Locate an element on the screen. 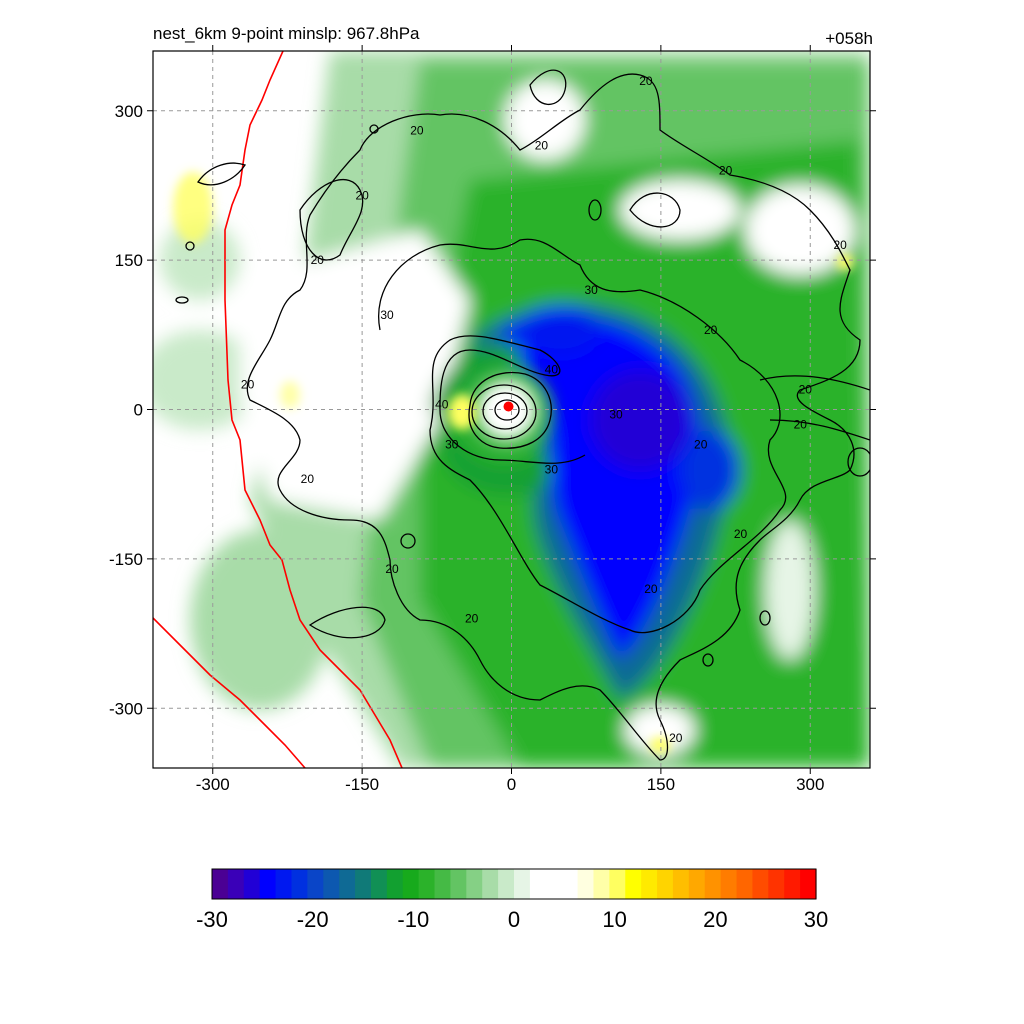  colorbar-frame is located at coordinates (514, 884).